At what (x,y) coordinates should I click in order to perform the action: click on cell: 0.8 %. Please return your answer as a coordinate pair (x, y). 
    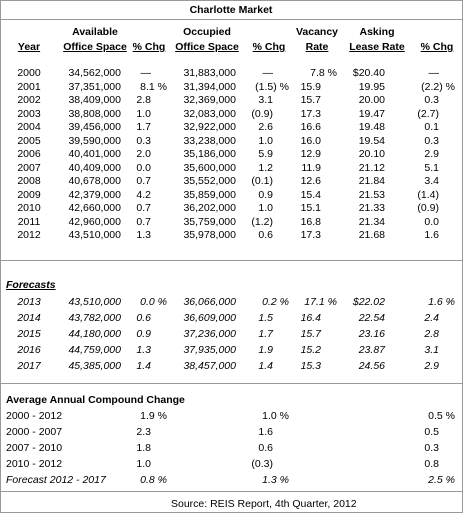
    Looking at the image, I should click on (153, 480).